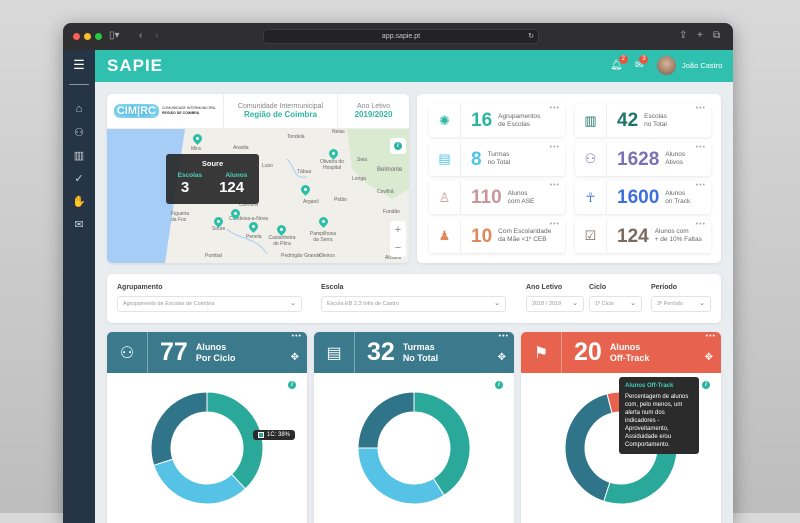  What do you see at coordinates (638, 159) in the screenshot?
I see `stat-value: 1628` at bounding box center [638, 159].